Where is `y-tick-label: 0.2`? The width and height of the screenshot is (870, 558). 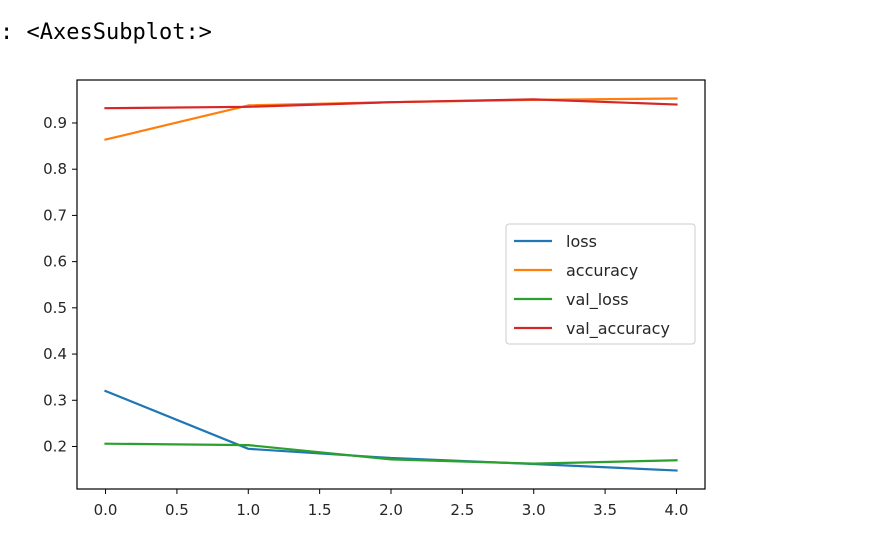
y-tick-label: 0.2 is located at coordinates (55, 446).